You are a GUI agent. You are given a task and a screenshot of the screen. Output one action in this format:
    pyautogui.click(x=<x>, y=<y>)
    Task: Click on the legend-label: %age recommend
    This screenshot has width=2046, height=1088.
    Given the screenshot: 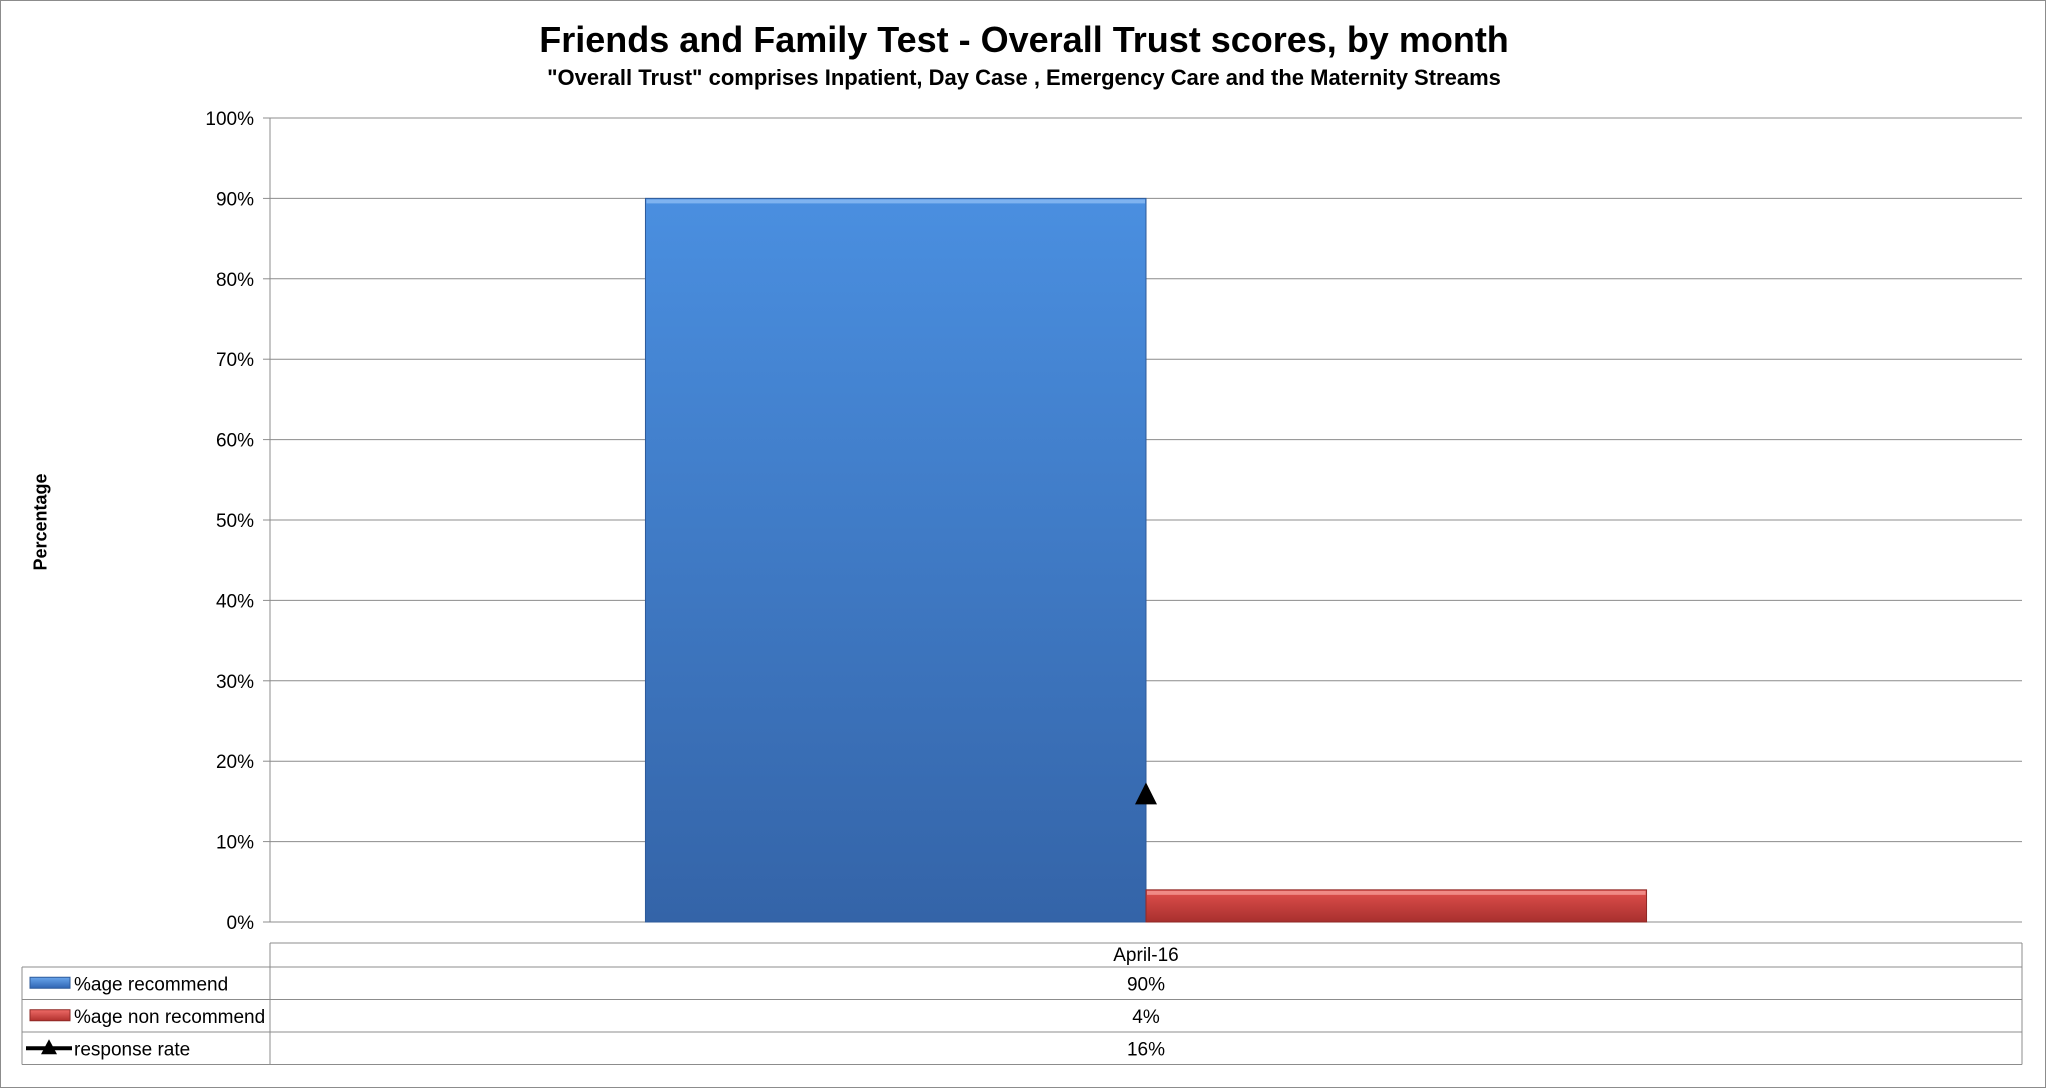 What is the action you would take?
    pyautogui.click(x=151, y=984)
    